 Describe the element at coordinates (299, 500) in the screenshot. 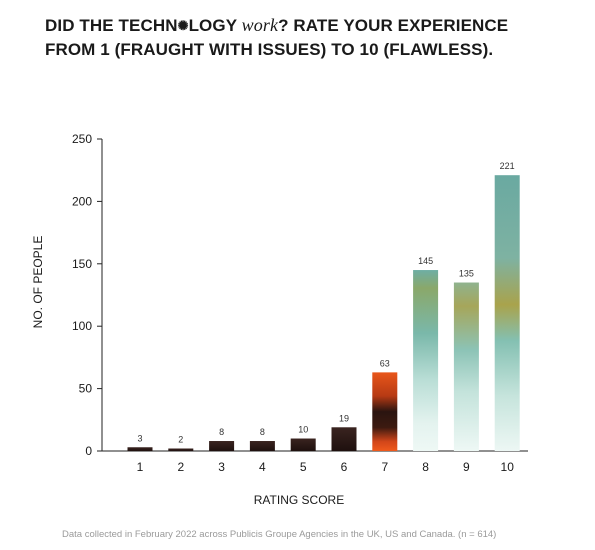

I see `x-axis-title: RATING SCORE` at that location.